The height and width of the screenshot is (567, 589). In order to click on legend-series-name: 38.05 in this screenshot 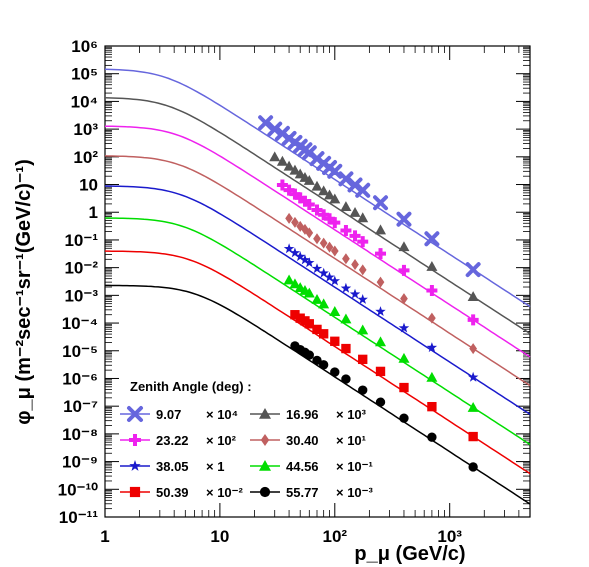, I will do `click(172, 466)`.